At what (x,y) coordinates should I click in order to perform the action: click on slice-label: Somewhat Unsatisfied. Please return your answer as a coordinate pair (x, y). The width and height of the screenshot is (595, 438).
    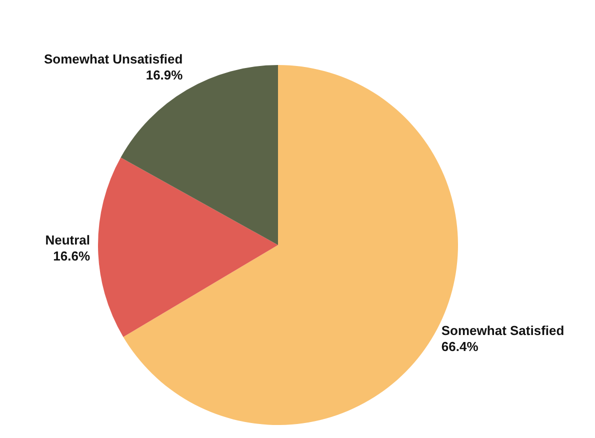
    Looking at the image, I should click on (113, 59).